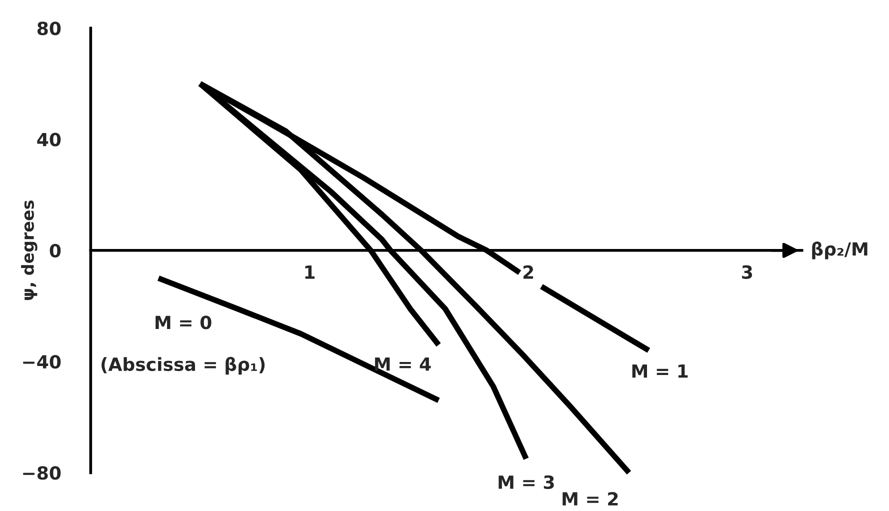 This screenshot has height=511, width=889. Describe the element at coordinates (183, 365) in the screenshot. I see `annotation: (Abscissa = βρ₁)` at that location.